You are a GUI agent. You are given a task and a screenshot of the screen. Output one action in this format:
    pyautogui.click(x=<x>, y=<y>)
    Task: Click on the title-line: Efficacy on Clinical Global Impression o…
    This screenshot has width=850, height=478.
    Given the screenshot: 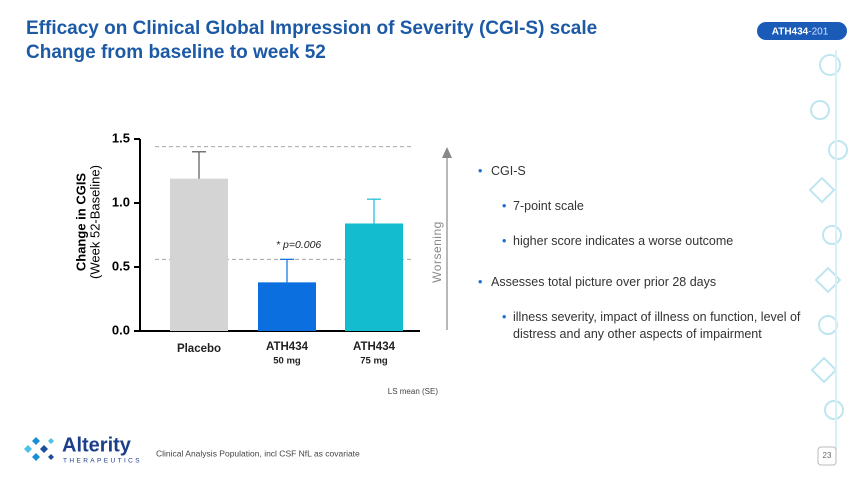 What is the action you would take?
    pyautogui.click(x=311, y=28)
    